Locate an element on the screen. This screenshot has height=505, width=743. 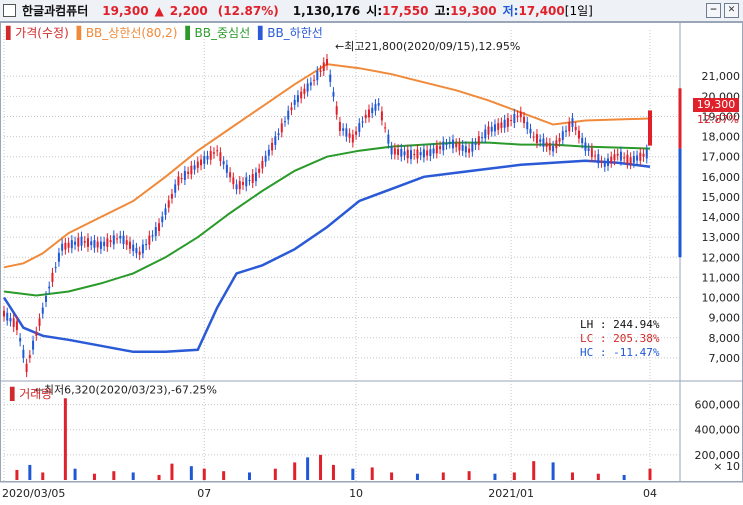
high-value: 19,300 is located at coordinates (473, 10).